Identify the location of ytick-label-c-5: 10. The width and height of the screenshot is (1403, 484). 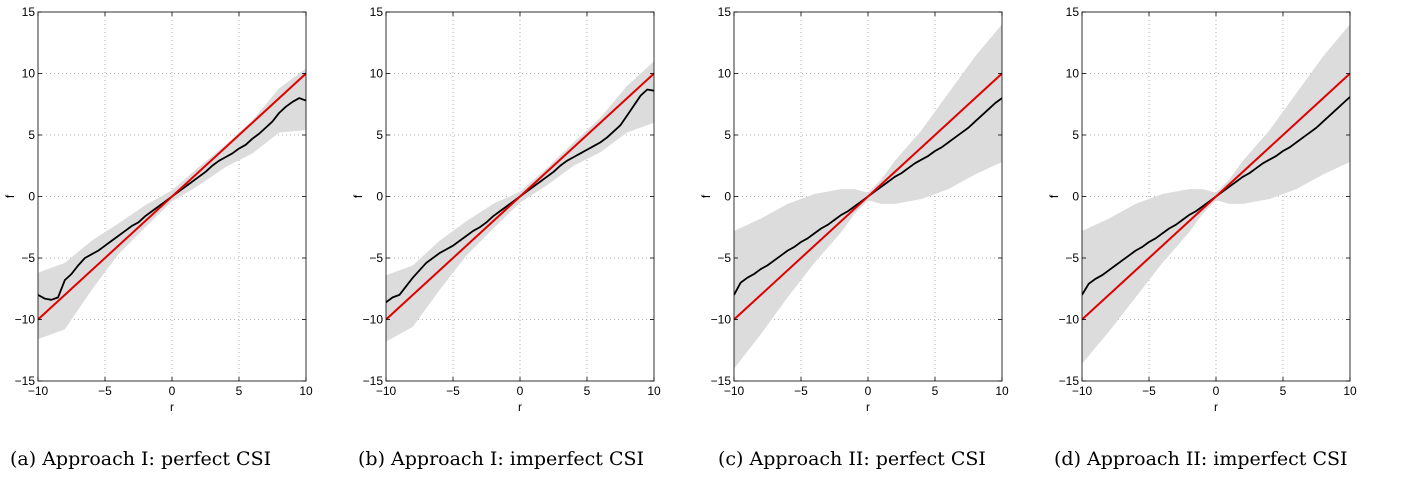
(725, 74).